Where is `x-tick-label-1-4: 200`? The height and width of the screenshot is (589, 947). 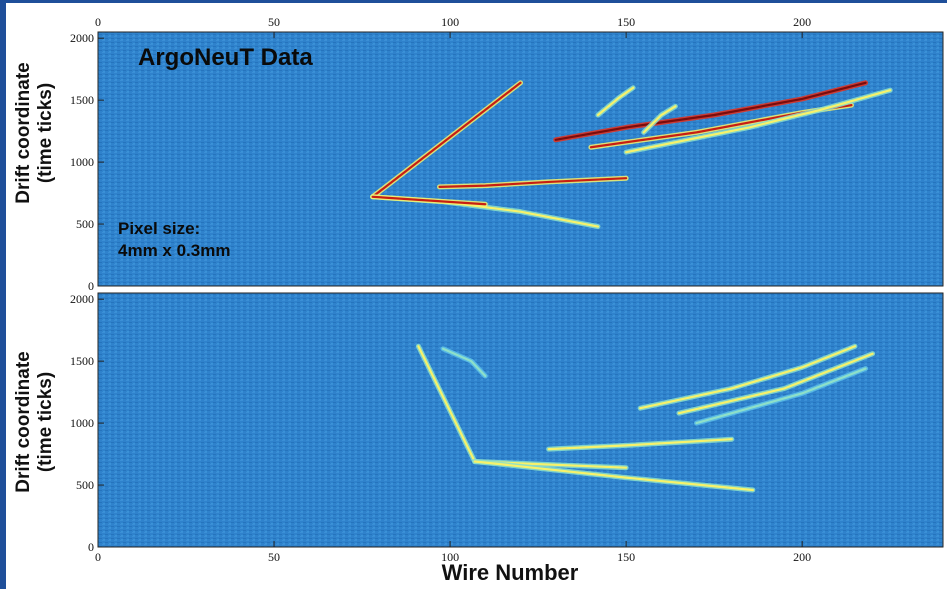 x-tick-label-1-4: 200 is located at coordinates (802, 557).